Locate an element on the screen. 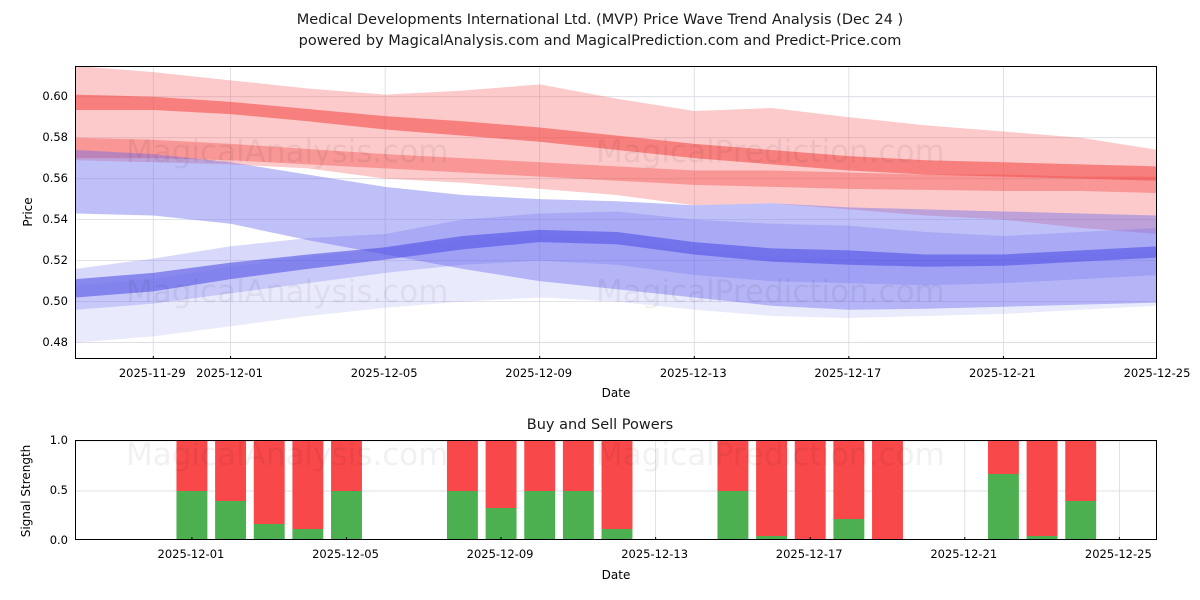 This screenshot has width=1200, height=600. band-bear-core-band is located at coordinates (616, 137).